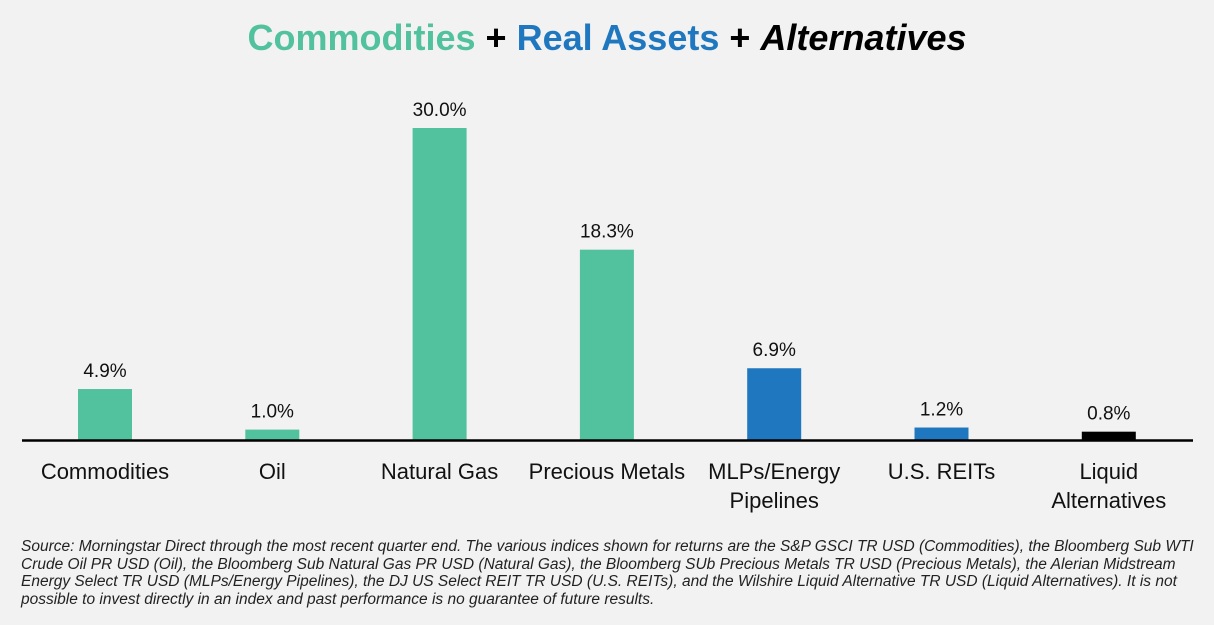 The height and width of the screenshot is (625, 1214). I want to click on tick-label-mlps-energy-pipelines-line2: Pipelines, so click(774, 500).